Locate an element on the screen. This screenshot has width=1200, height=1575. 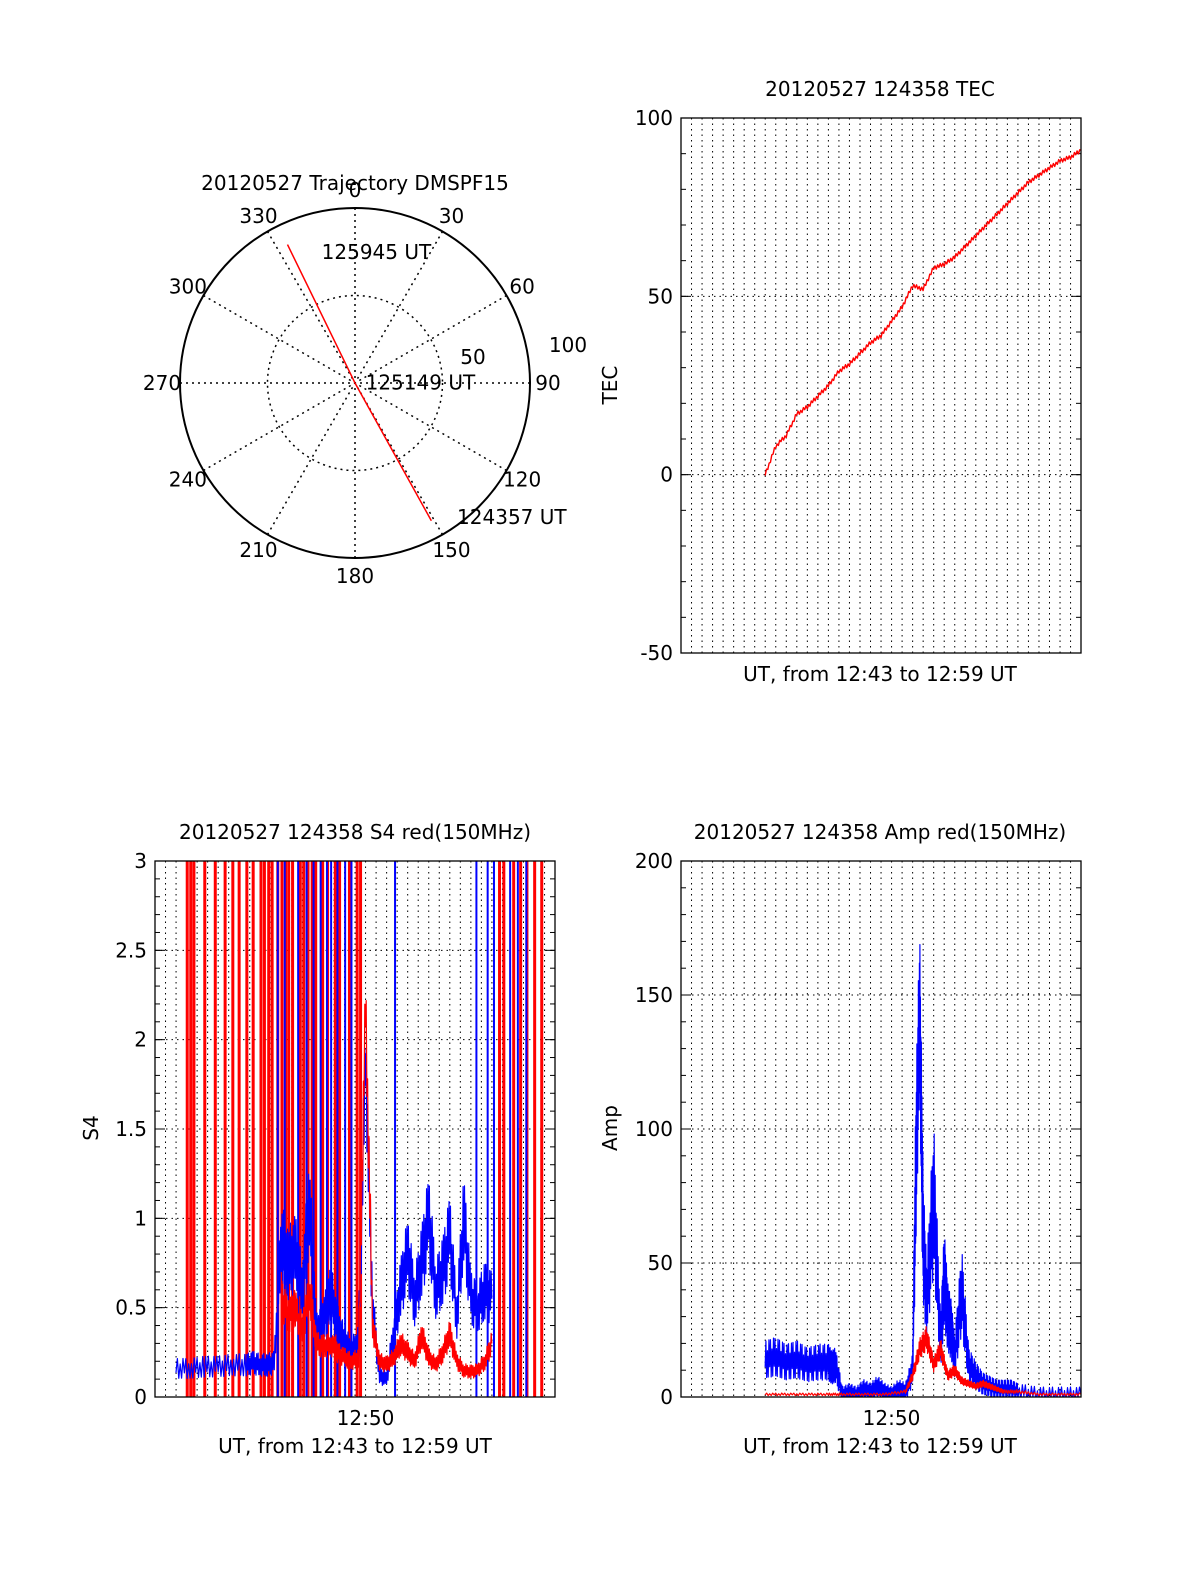
ytick-label: 150 is located at coordinates (654, 995).